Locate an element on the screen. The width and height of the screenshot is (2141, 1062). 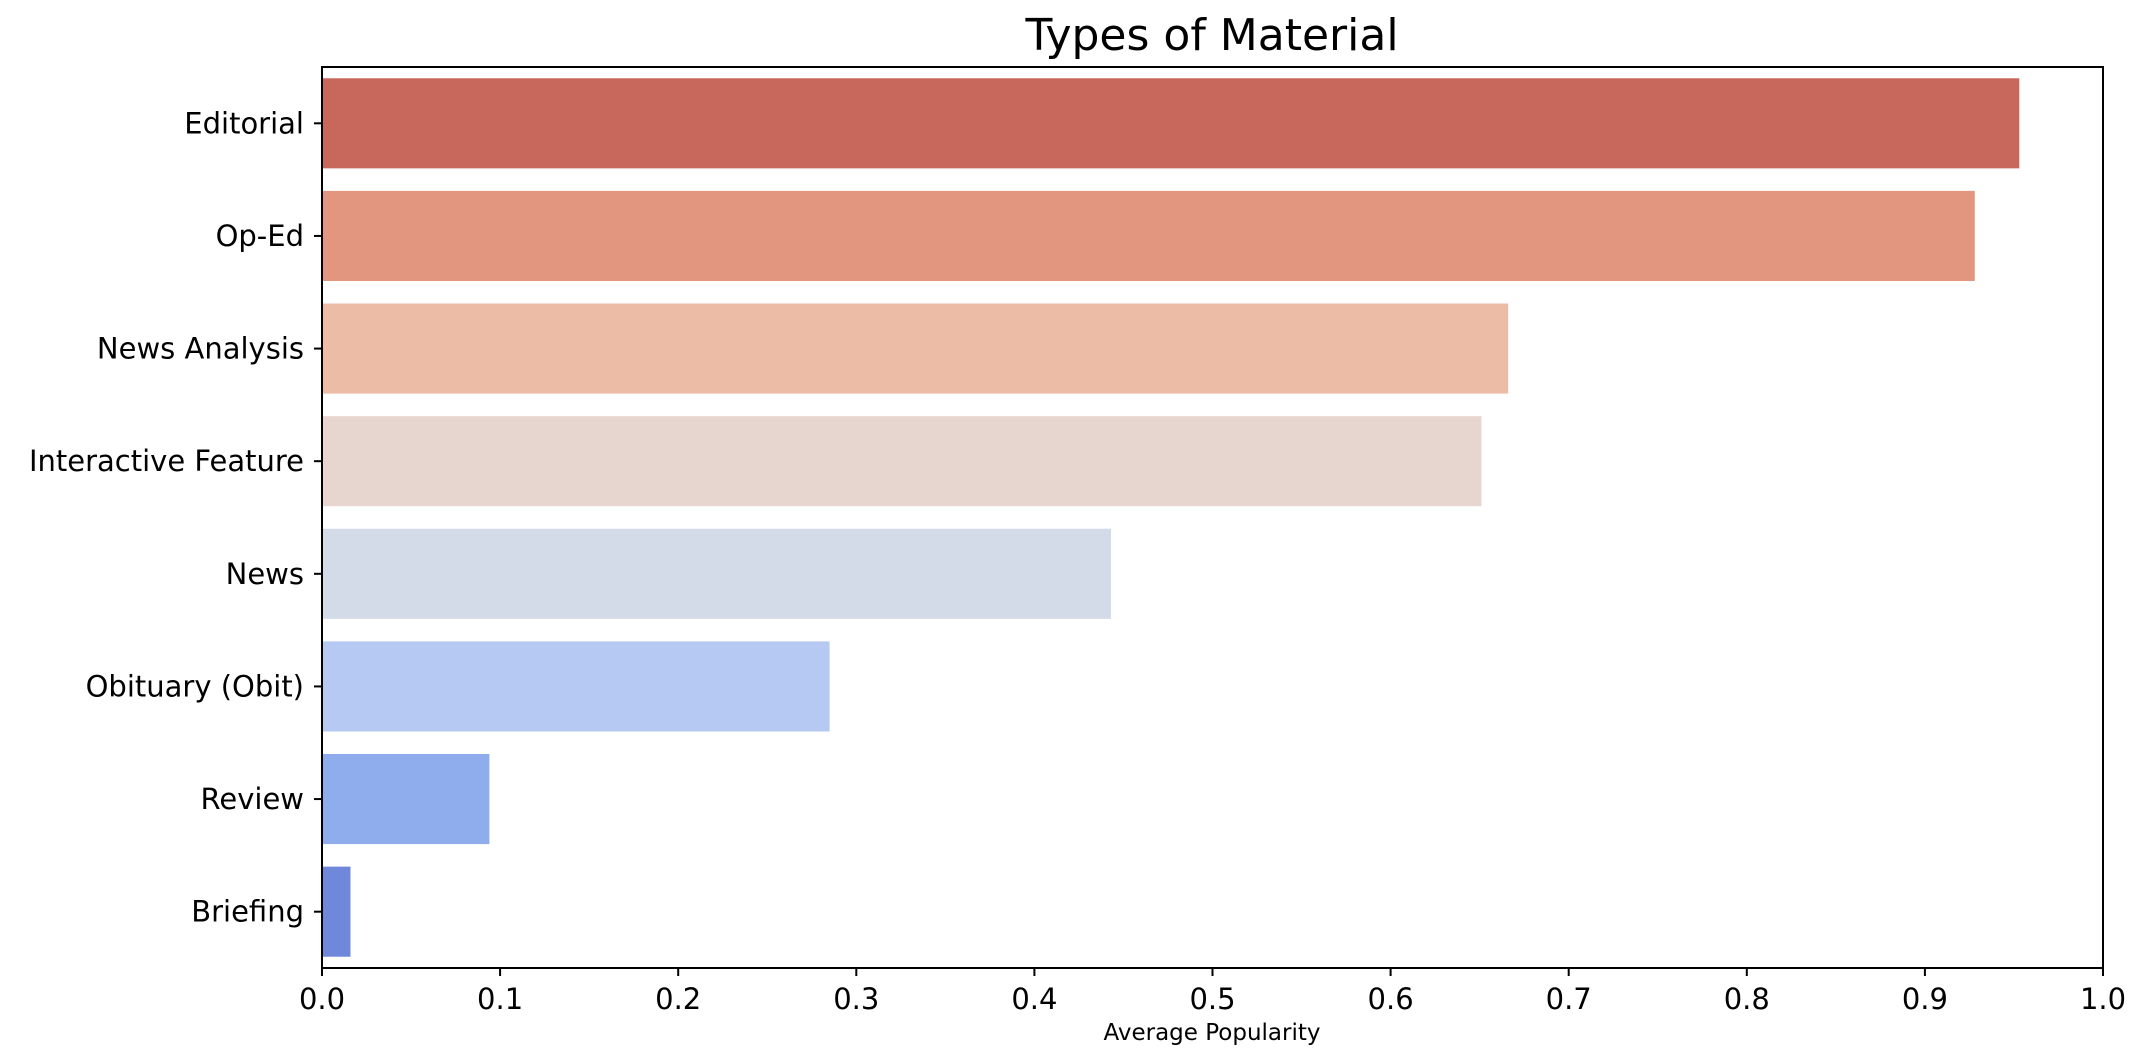
x-tick-label: 0.5 is located at coordinates (1212, 999).